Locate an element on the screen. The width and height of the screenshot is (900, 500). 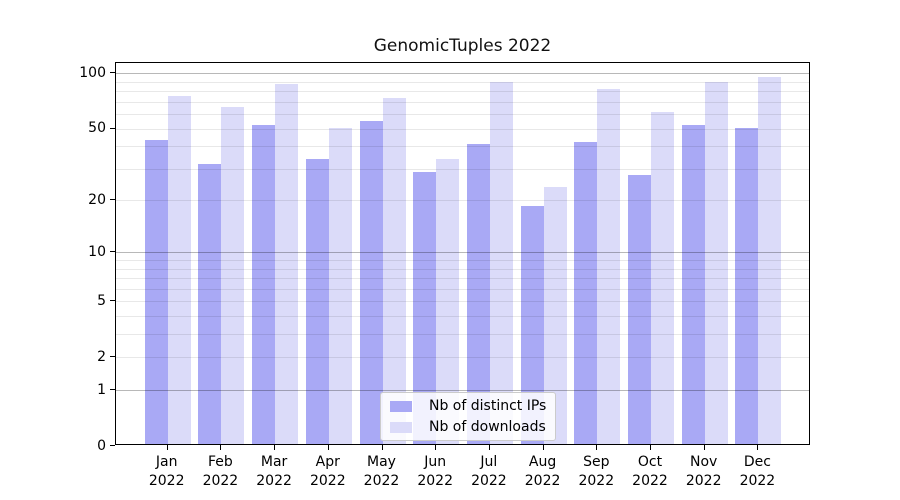
y-tick-label-100: 100 is located at coordinates (92, 72).